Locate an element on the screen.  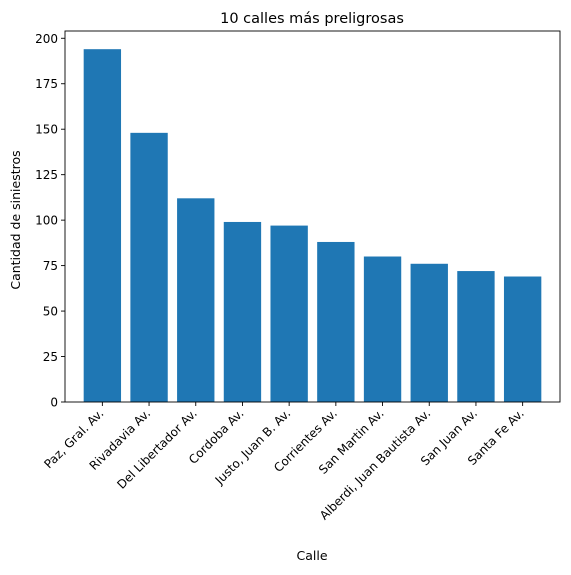
y-tick-label: 200 is located at coordinates (46, 39).